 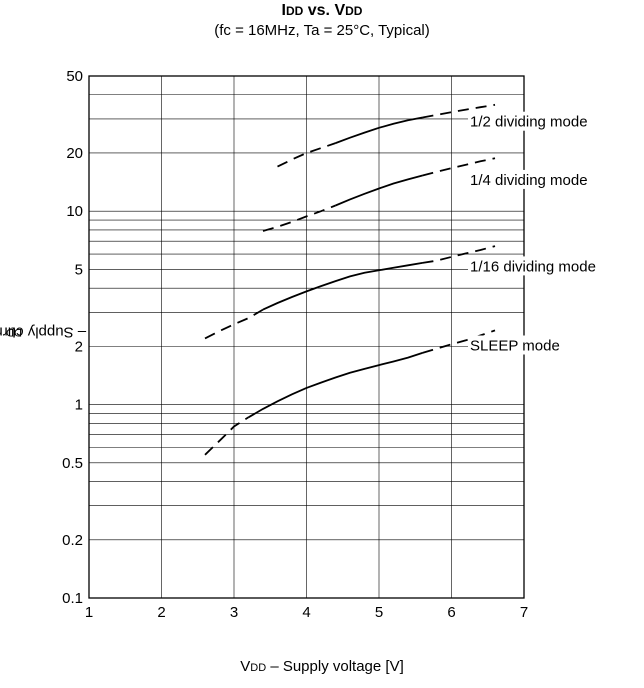 What do you see at coordinates (322, 30) in the screenshot?
I see `chart-subtitle: (fc = 16MHz, Ta = 25°C, Typical)` at bounding box center [322, 30].